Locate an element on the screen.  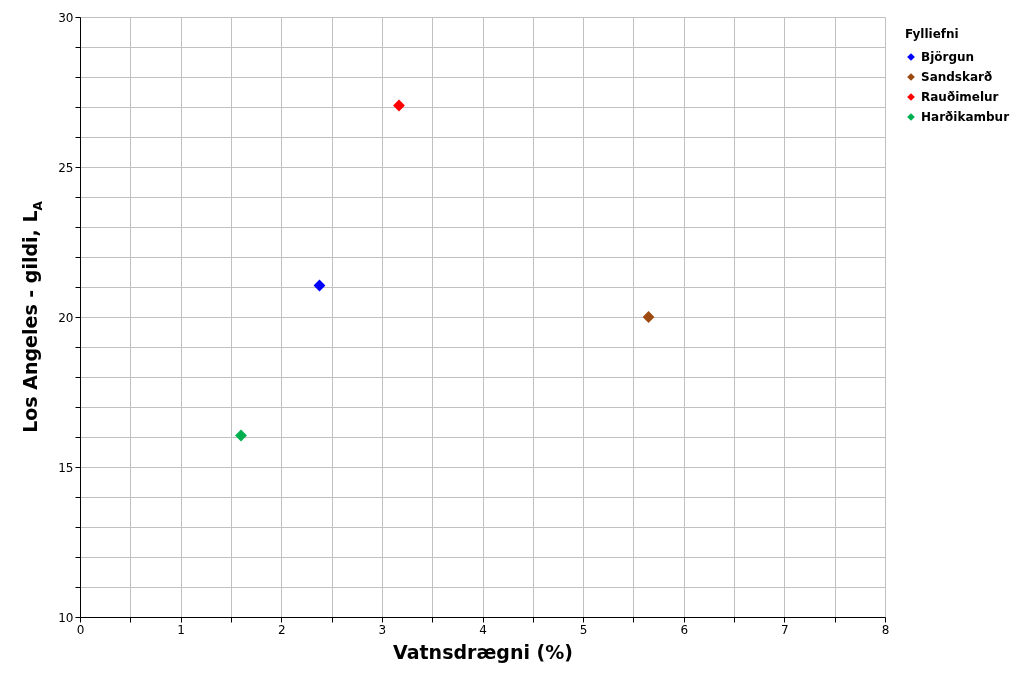
x-axis-title: Vatnsdrægni (%) is located at coordinates (483, 651).